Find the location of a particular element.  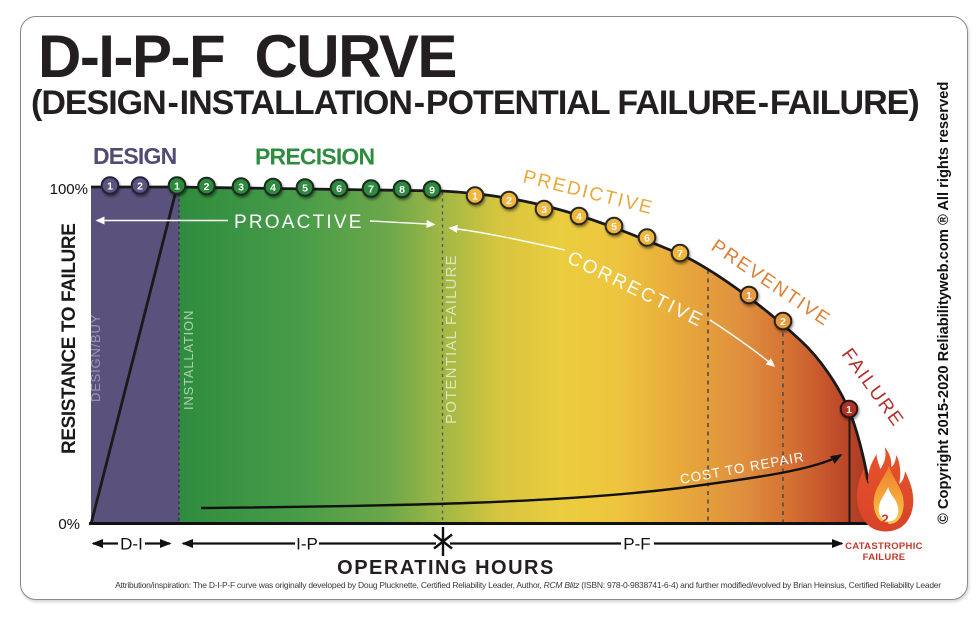

svg-text: INSTALLATION is located at coordinates (188, 360).